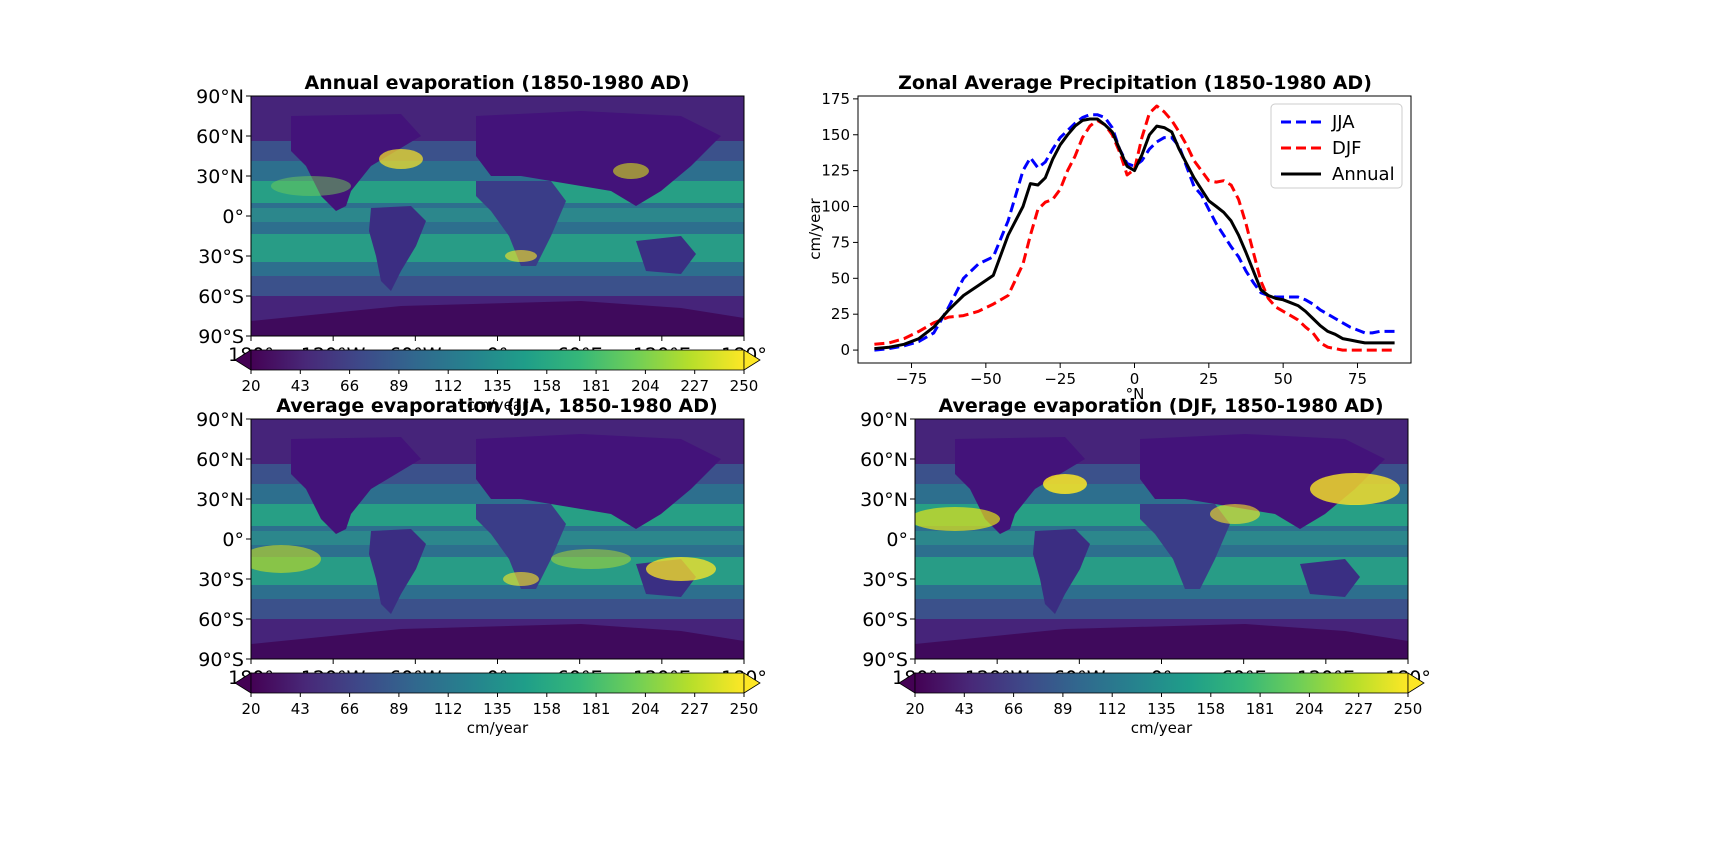 The image size is (1728, 868). I want to click on x-tick-label: 75, so click(1357, 379).